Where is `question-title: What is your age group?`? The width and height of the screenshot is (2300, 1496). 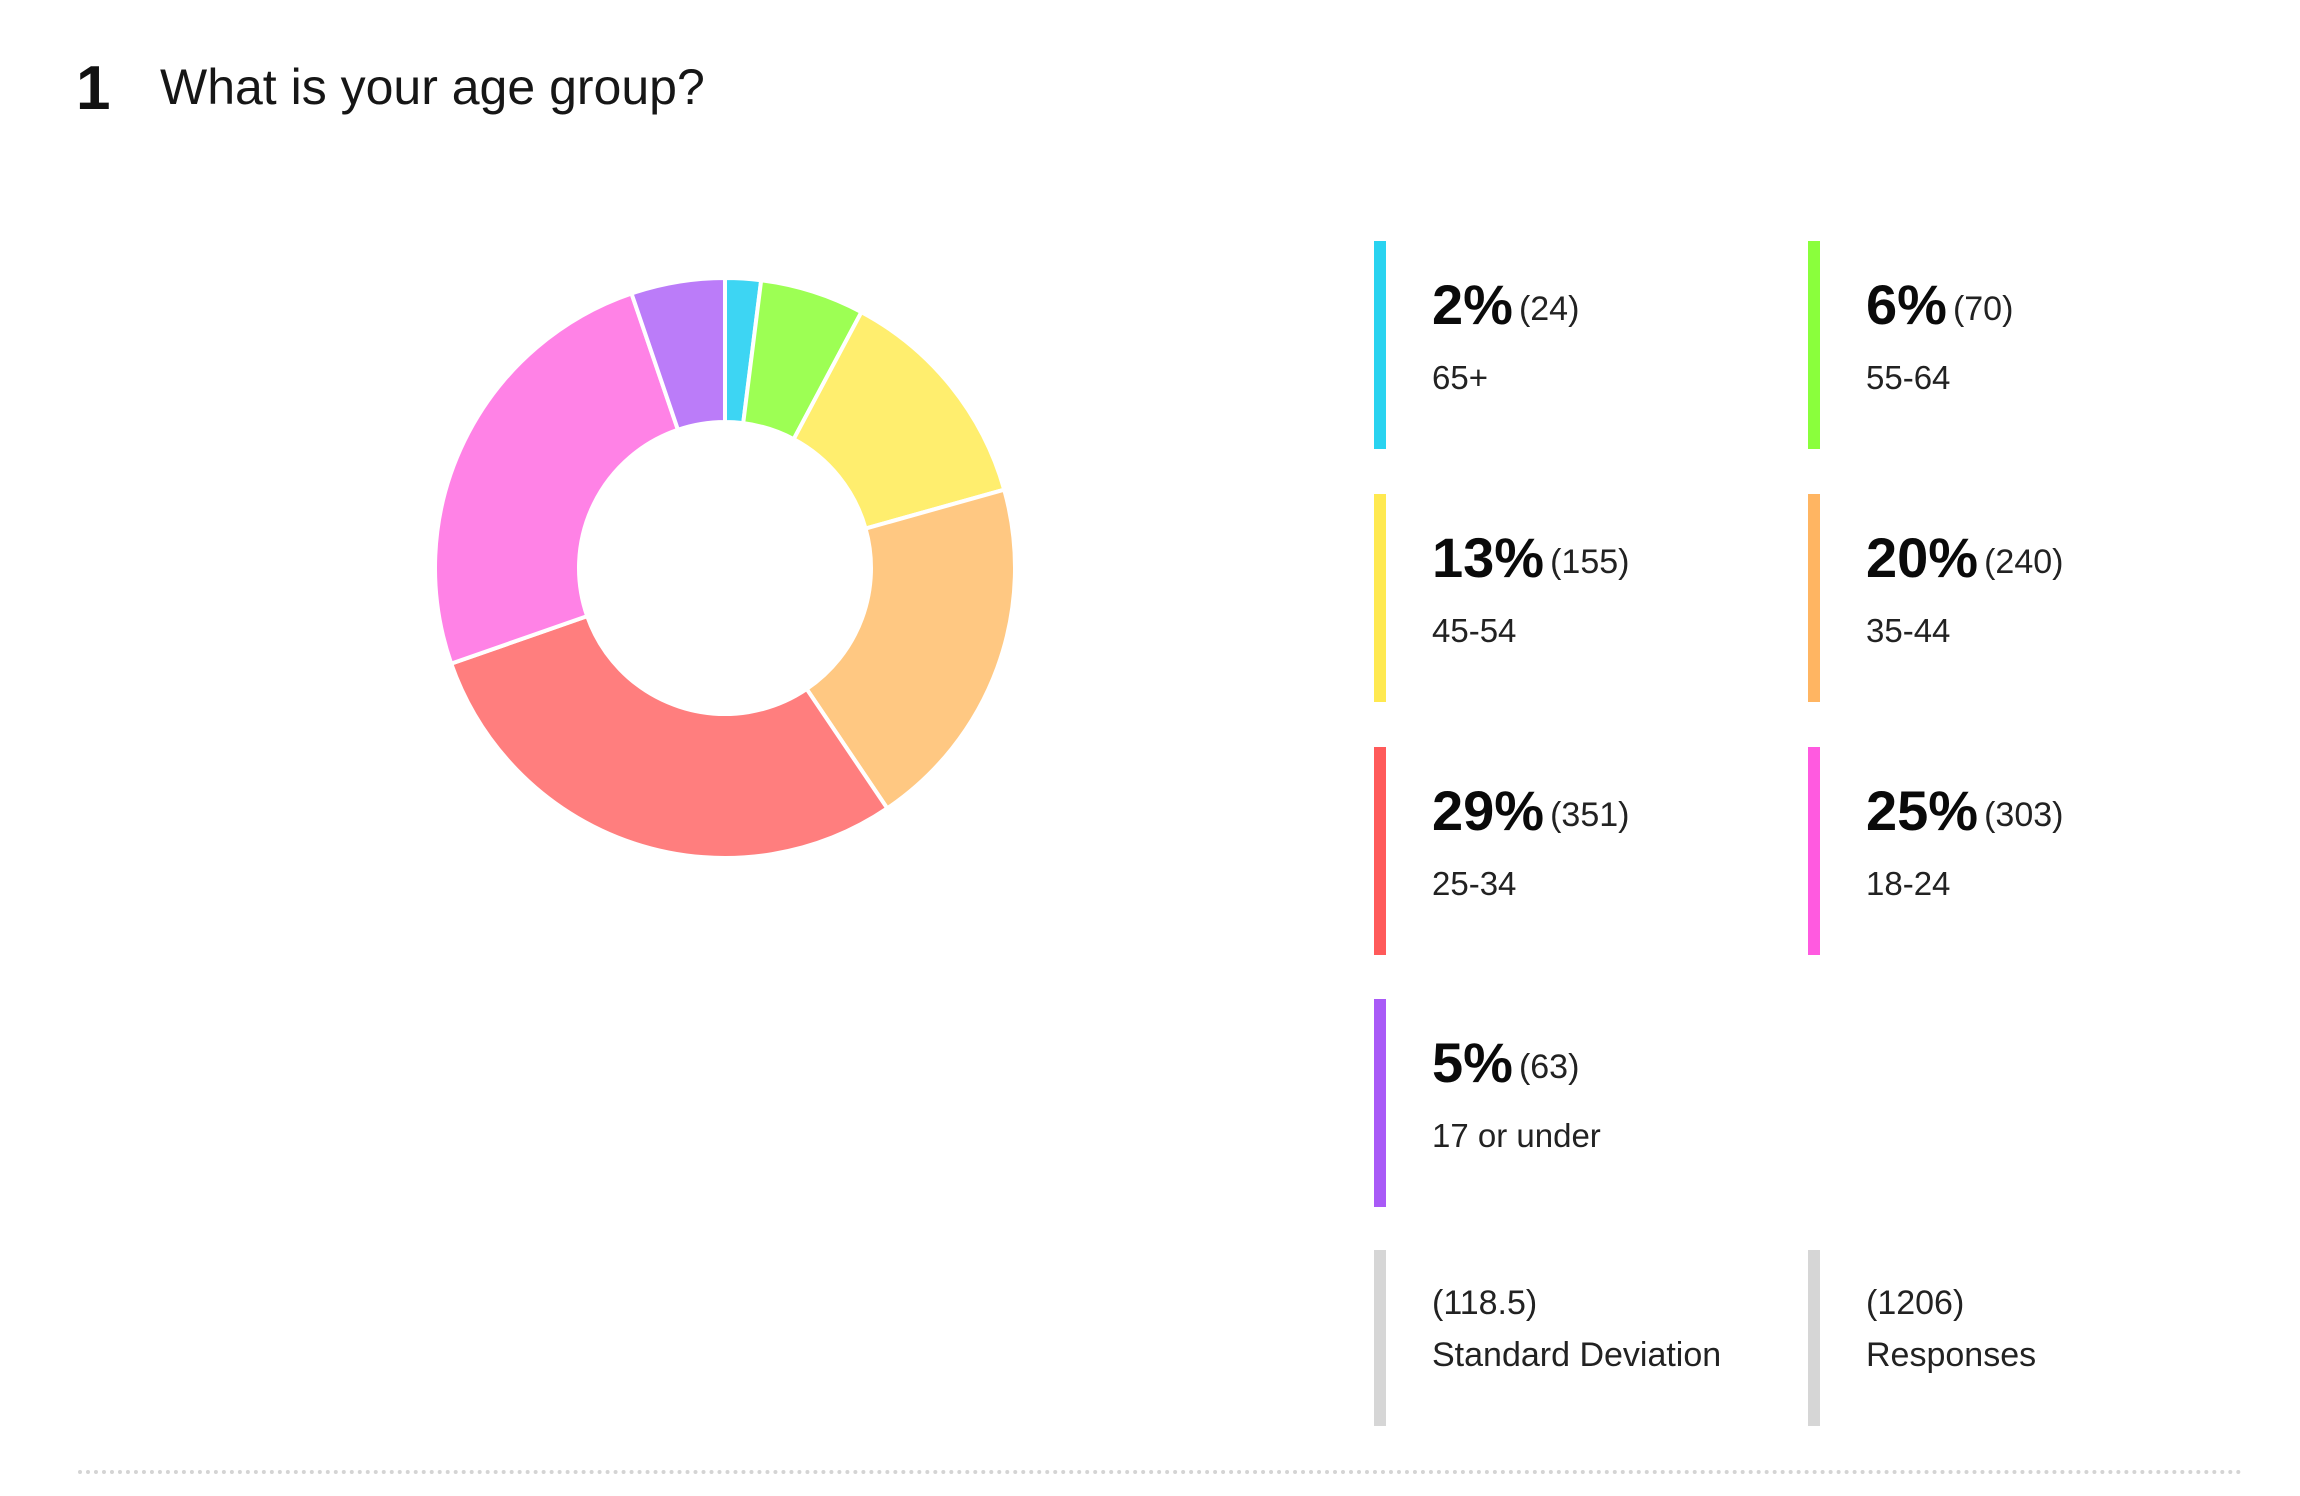
question-title: What is your age group? is located at coordinates (432, 87).